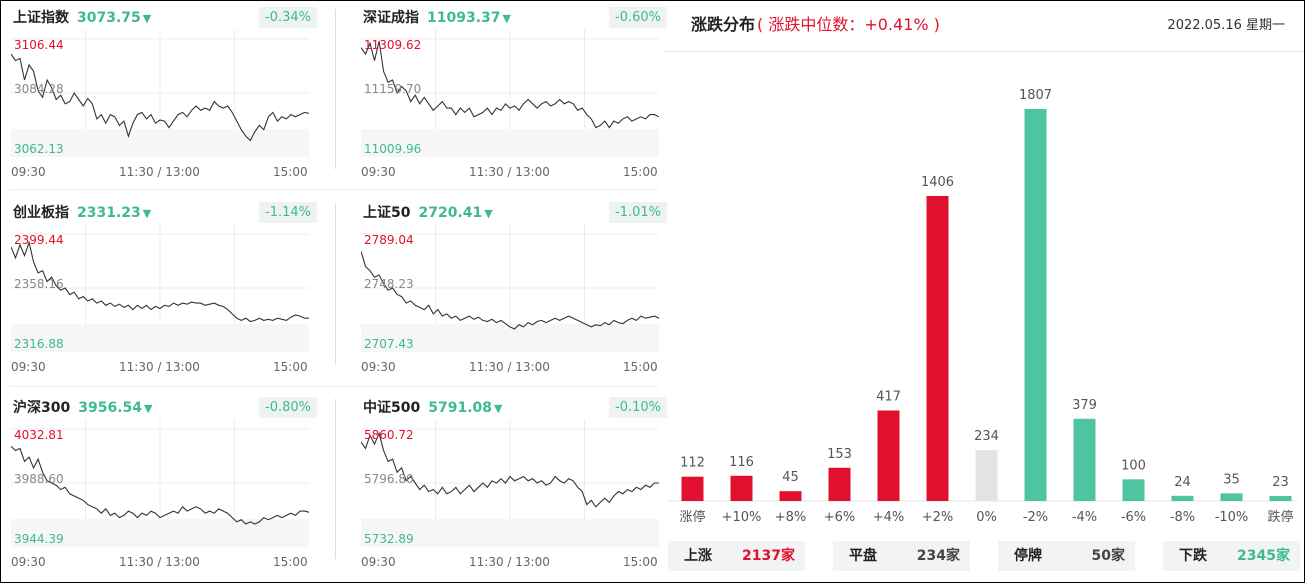 The height and width of the screenshot is (583, 1305). I want to click on sparkline-high-label: 3106.44, so click(39, 45).